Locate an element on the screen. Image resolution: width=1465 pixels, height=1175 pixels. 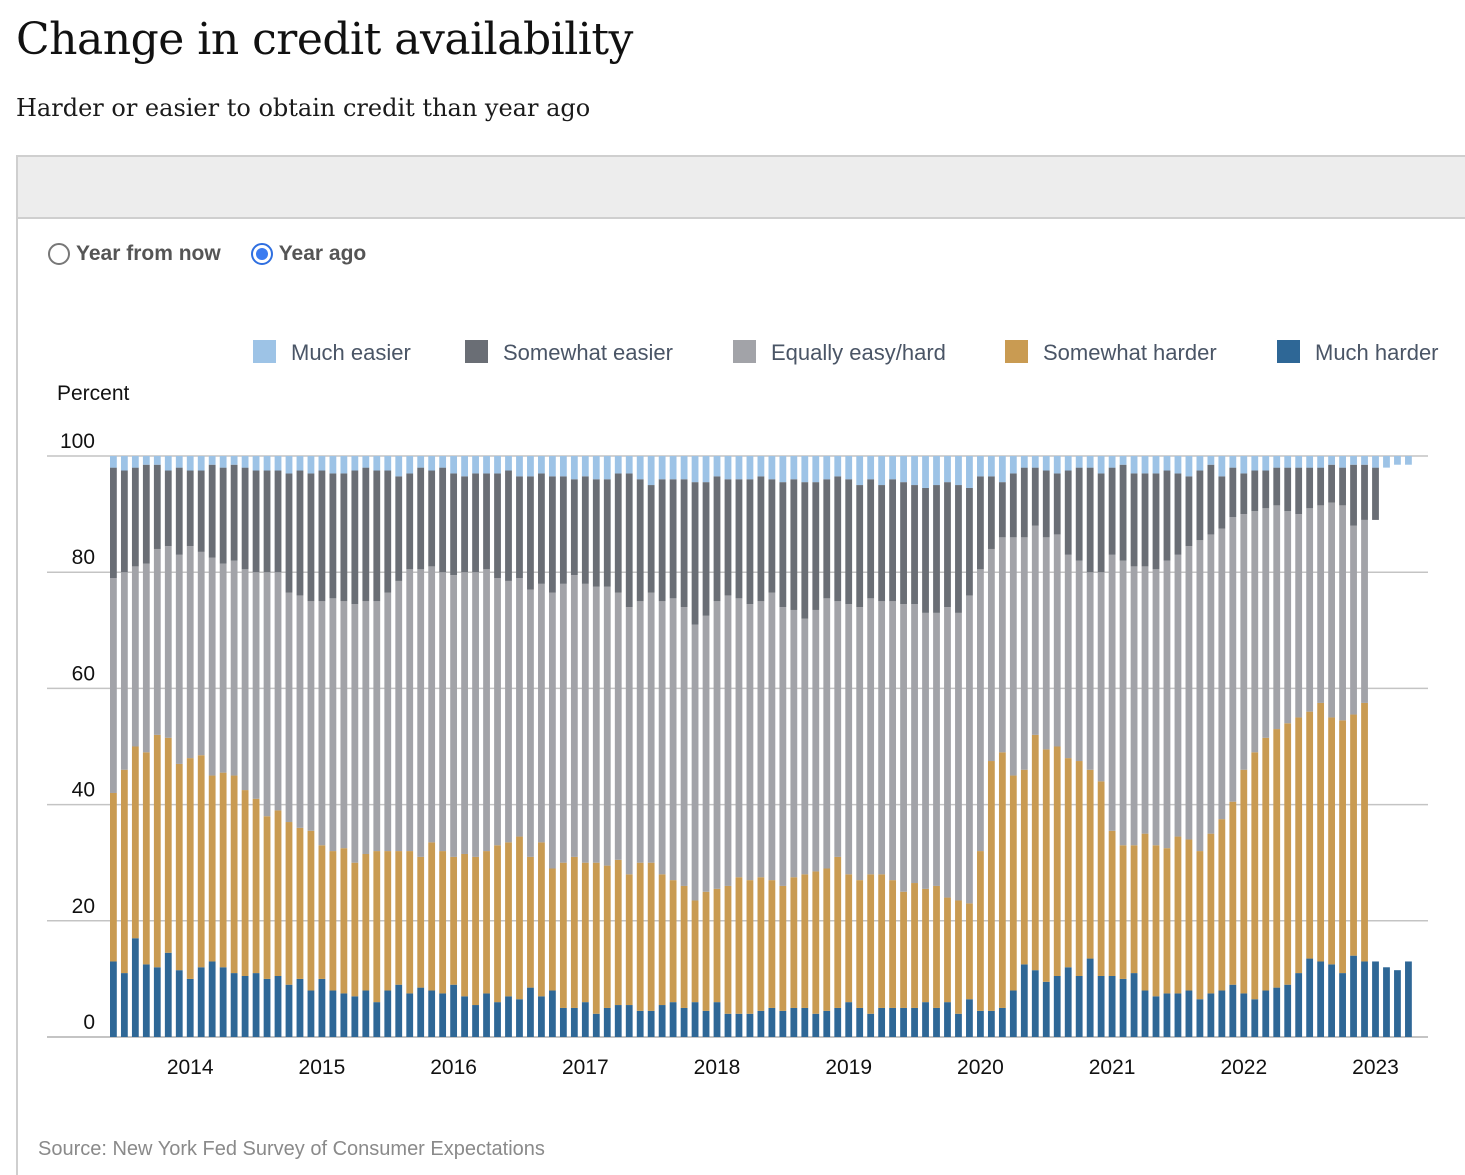
legend-item-much-harder: Much harder is located at coordinates (1358, 352).